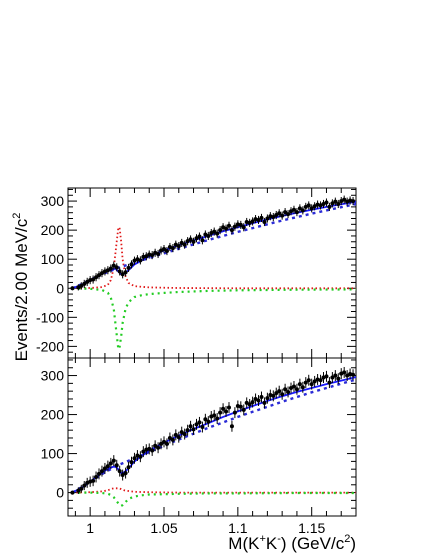 The image size is (428, 554). I want to click on bottom-y-tick-label: 300, so click(53, 376).